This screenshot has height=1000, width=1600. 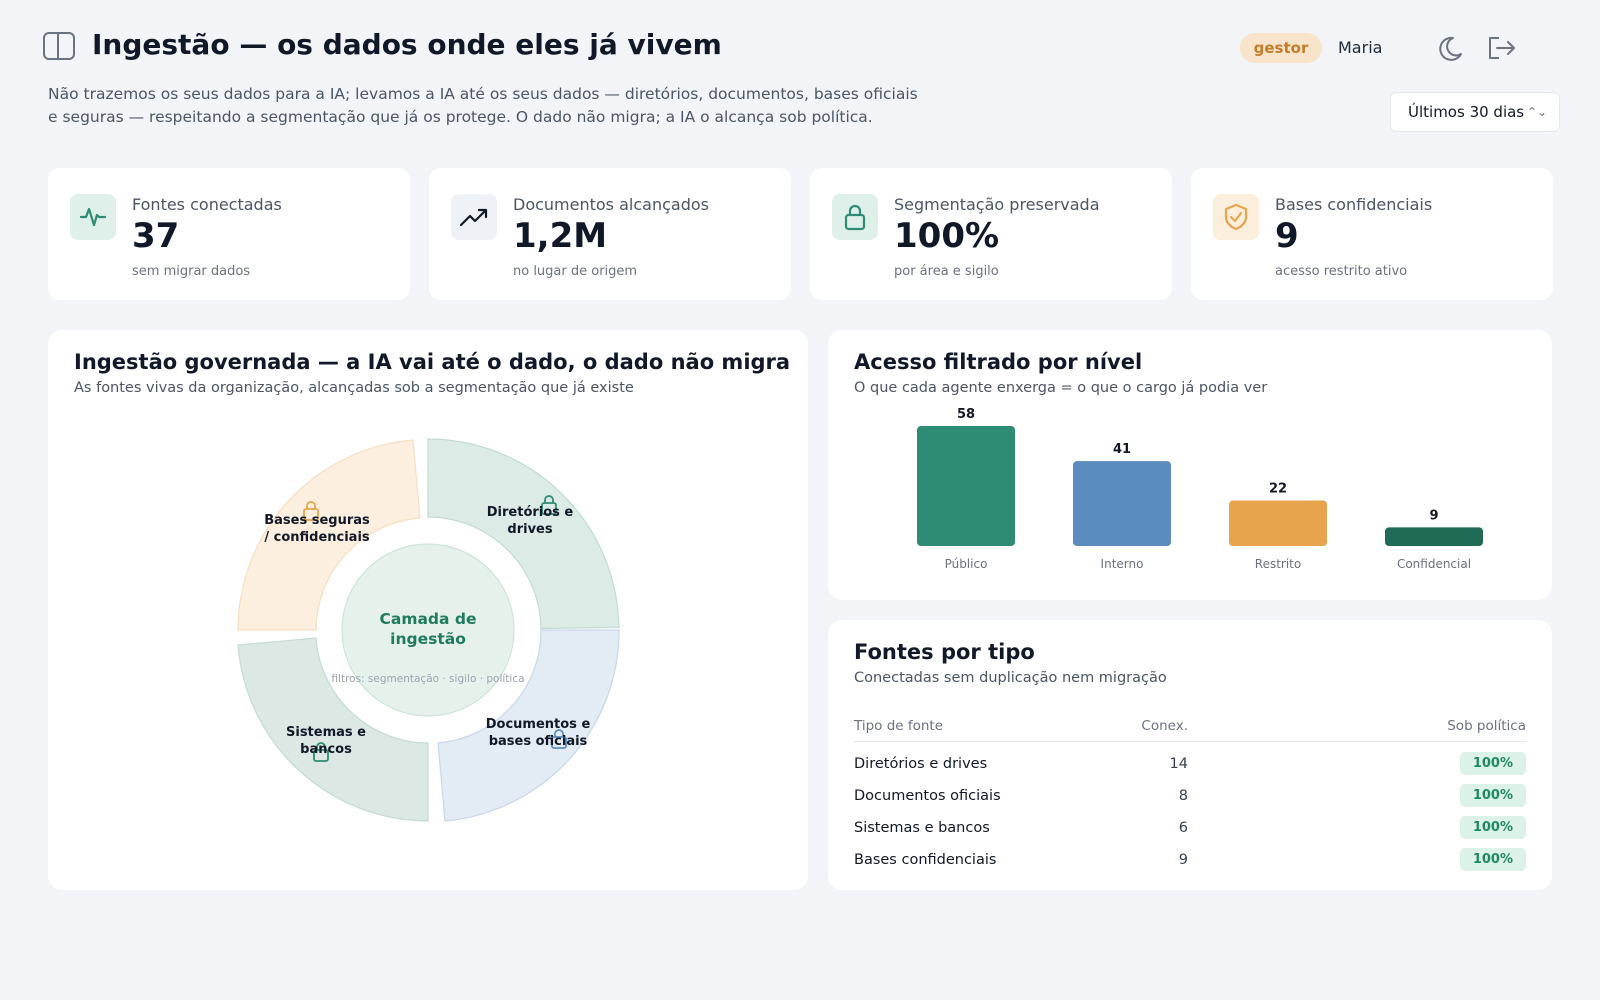 What do you see at coordinates (1287, 236) in the screenshot?
I see `kpi-value: 9` at bounding box center [1287, 236].